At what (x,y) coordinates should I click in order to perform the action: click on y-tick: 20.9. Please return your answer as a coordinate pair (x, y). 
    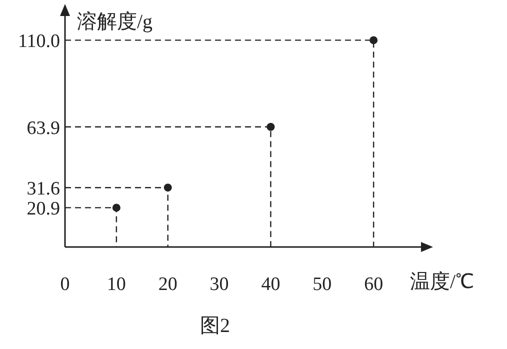
    Looking at the image, I should click on (43, 209).